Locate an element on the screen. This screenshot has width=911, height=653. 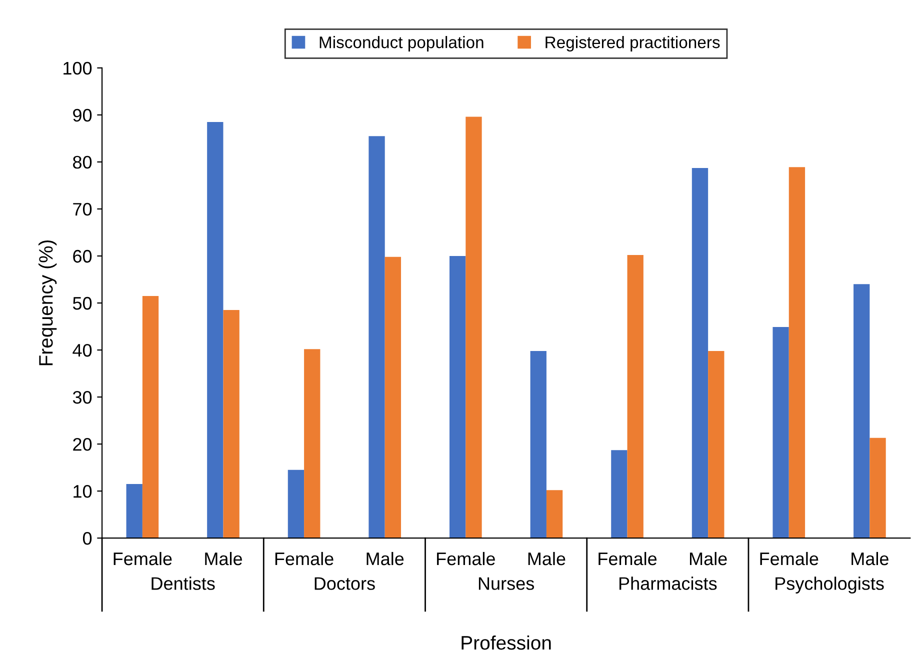
y-axis-title: Frequency (%) is located at coordinates (47, 303).